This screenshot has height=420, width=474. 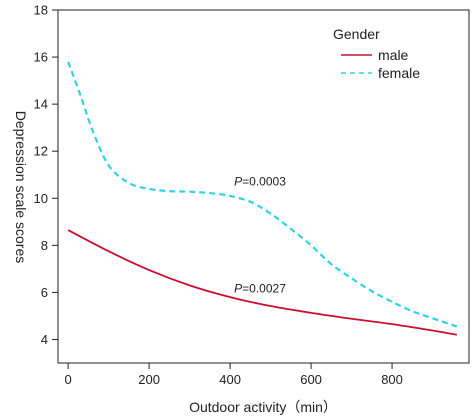 I want to click on p-value-annotation: P=0.0003, so click(x=260, y=181).